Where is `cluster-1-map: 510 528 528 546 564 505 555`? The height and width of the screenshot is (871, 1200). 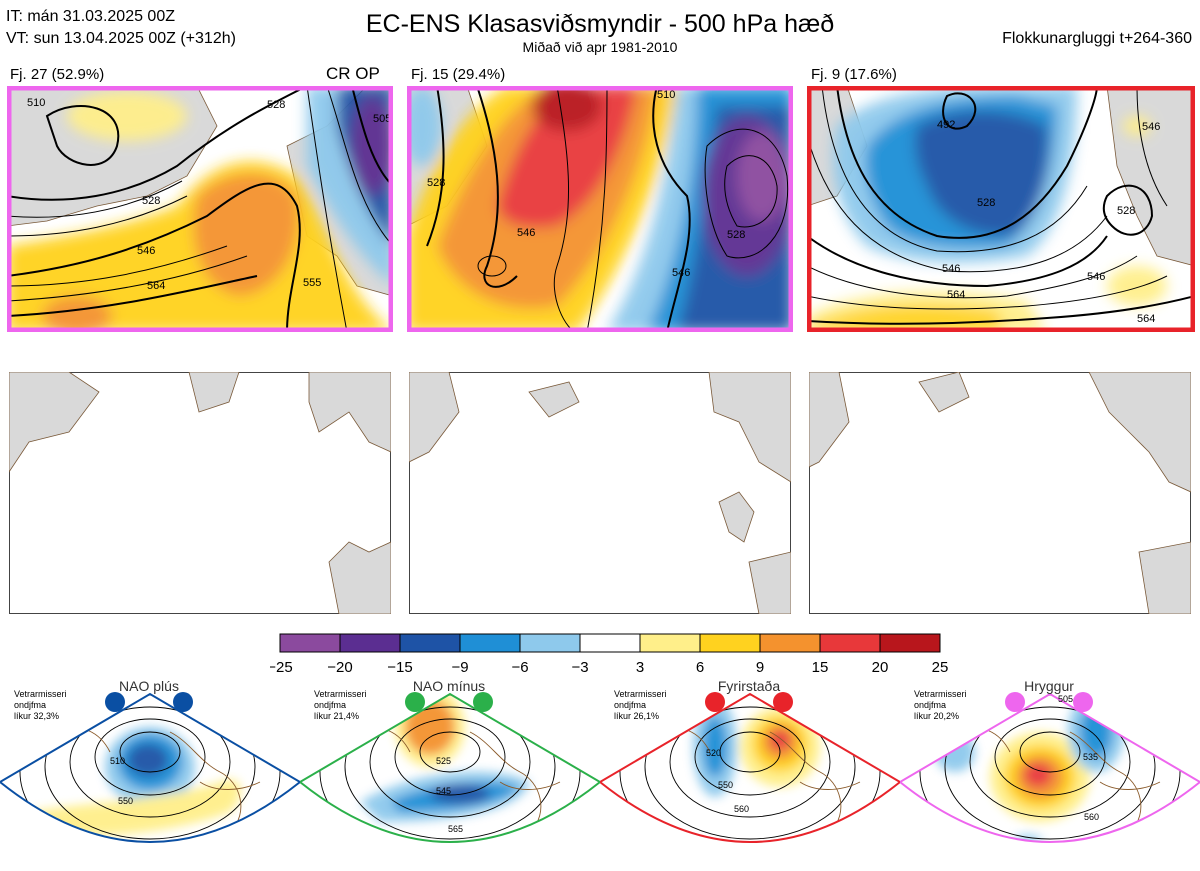
cluster-1-map: 510 528 528 546 564 505 555 is located at coordinates (200, 209).